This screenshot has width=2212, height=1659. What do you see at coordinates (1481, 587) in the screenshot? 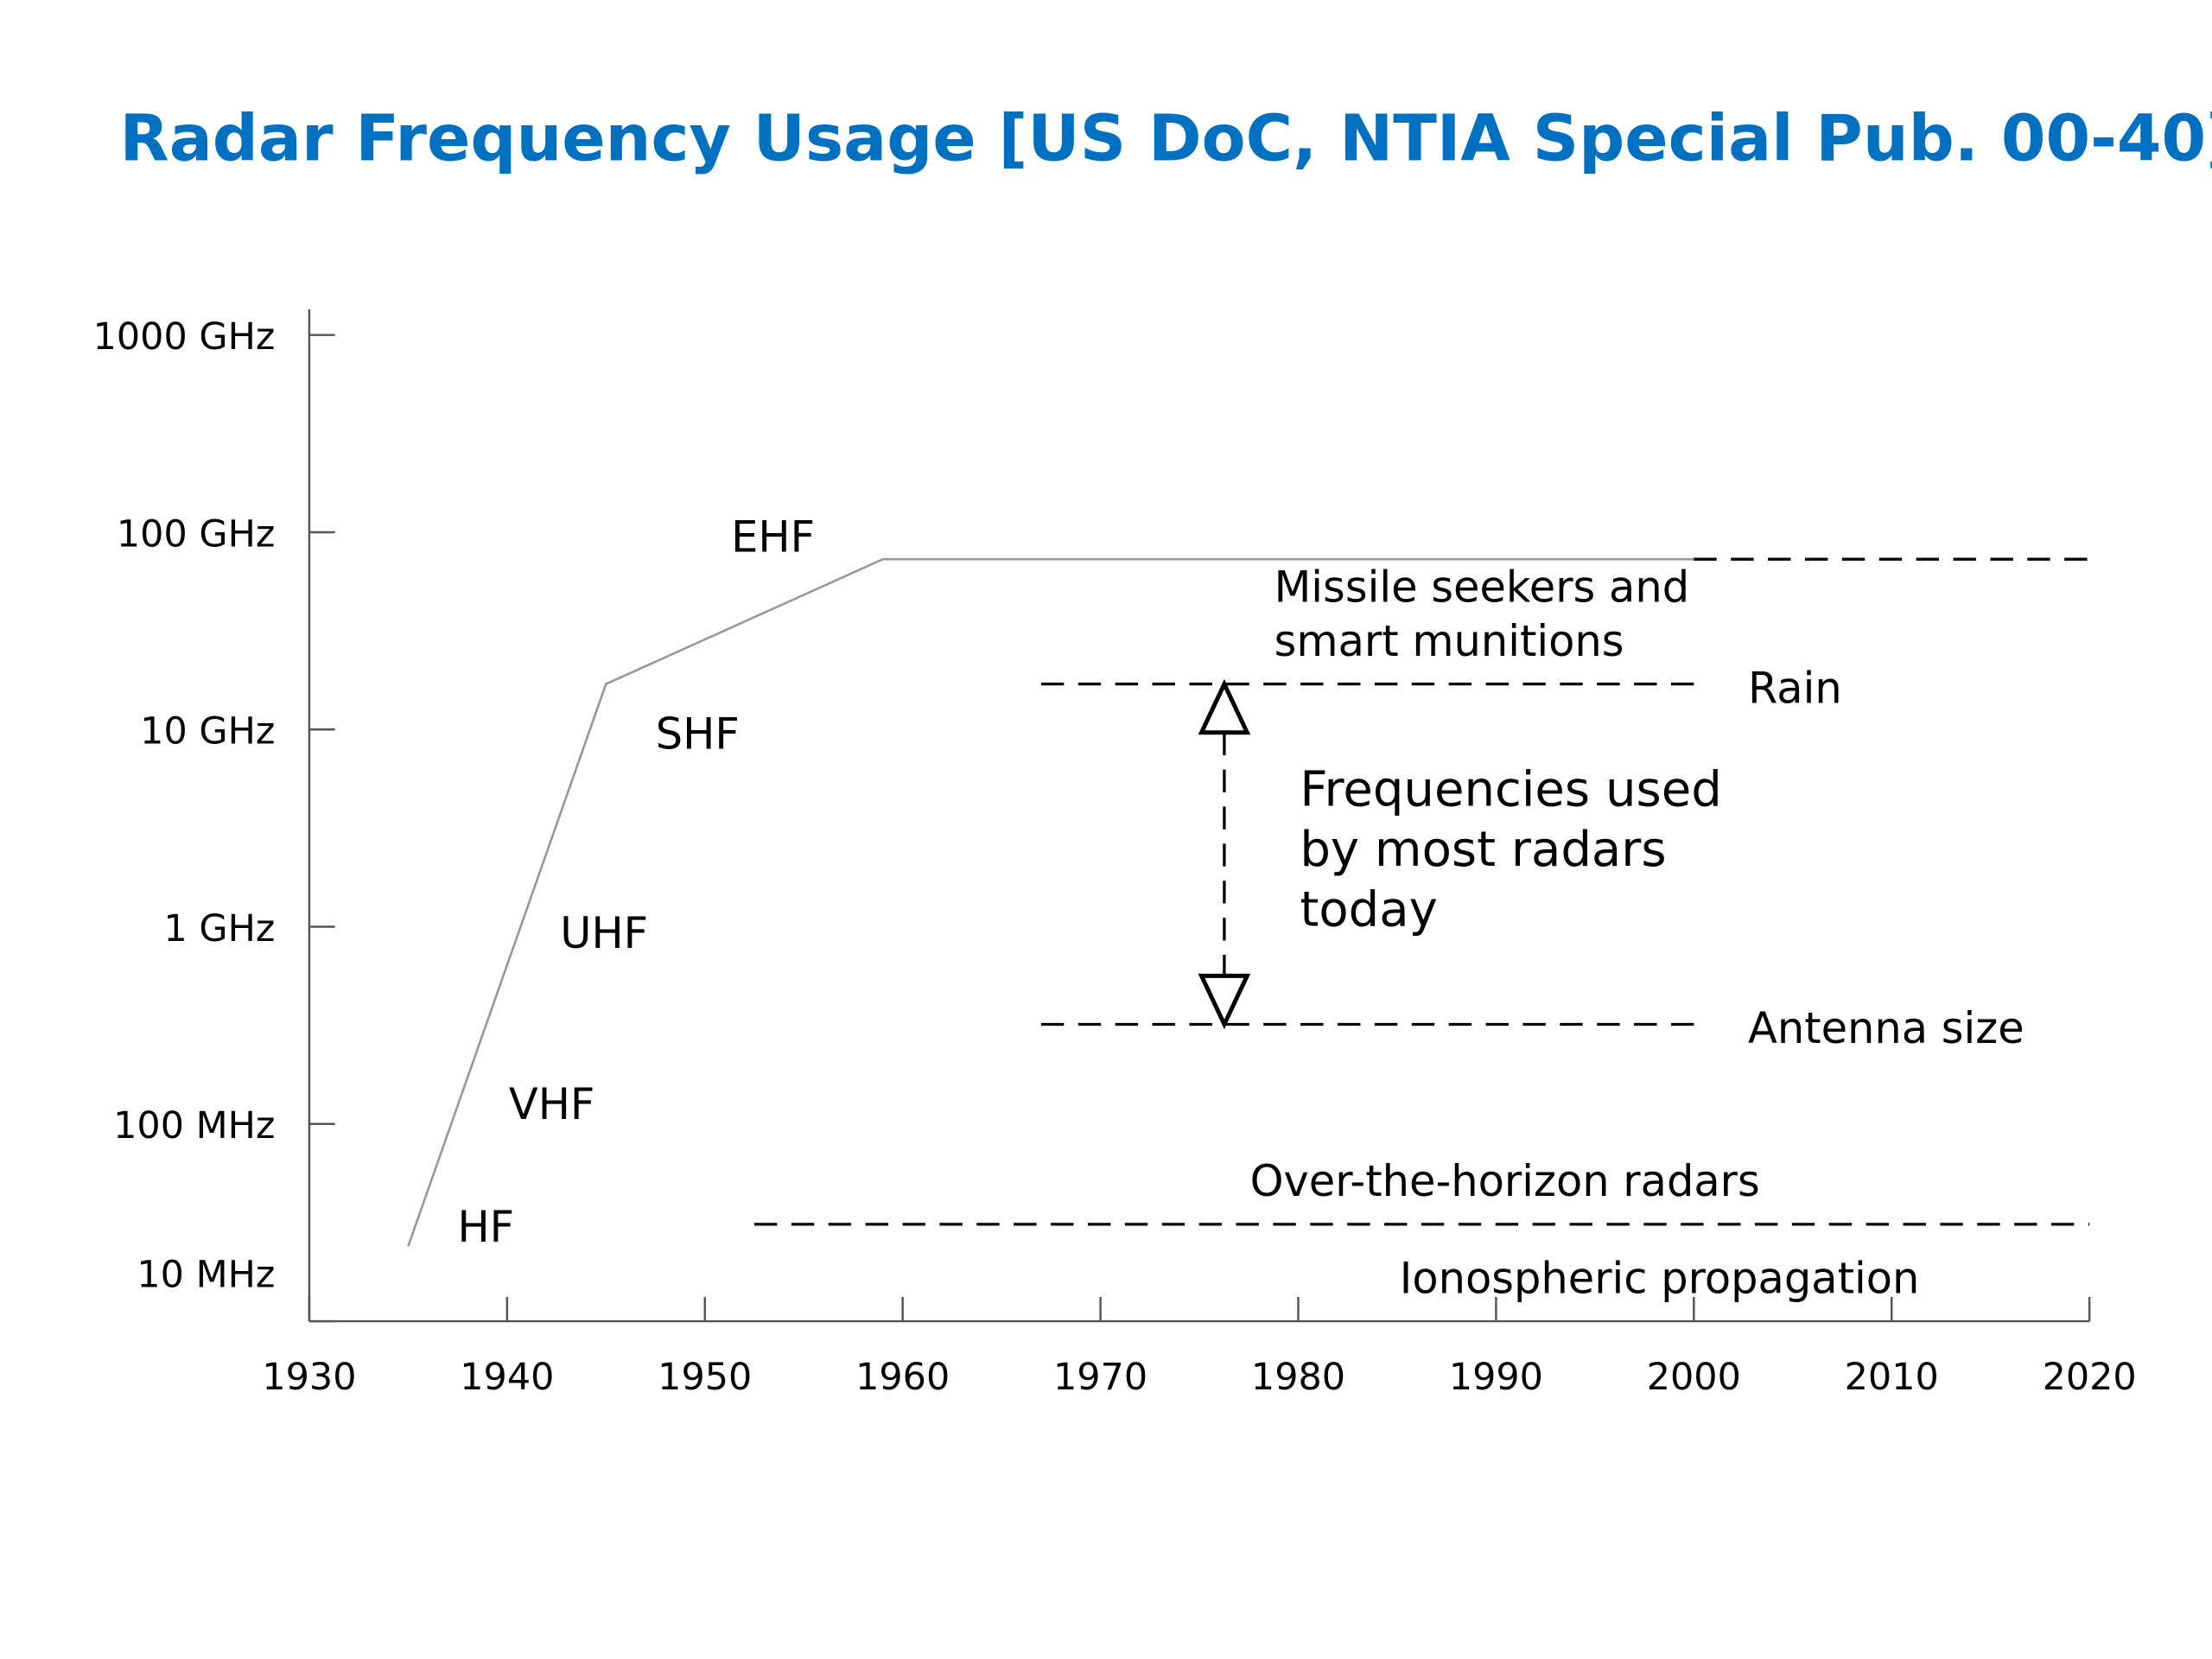
I see `annotation: Missile seekers and` at bounding box center [1481, 587].